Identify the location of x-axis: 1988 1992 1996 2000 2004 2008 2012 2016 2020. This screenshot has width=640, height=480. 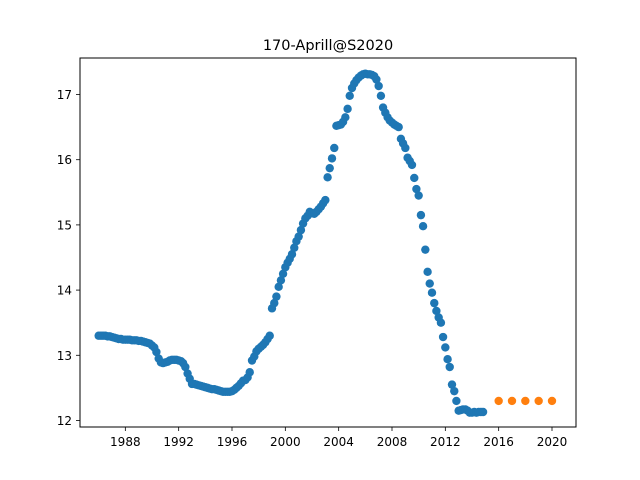
(338, 438).